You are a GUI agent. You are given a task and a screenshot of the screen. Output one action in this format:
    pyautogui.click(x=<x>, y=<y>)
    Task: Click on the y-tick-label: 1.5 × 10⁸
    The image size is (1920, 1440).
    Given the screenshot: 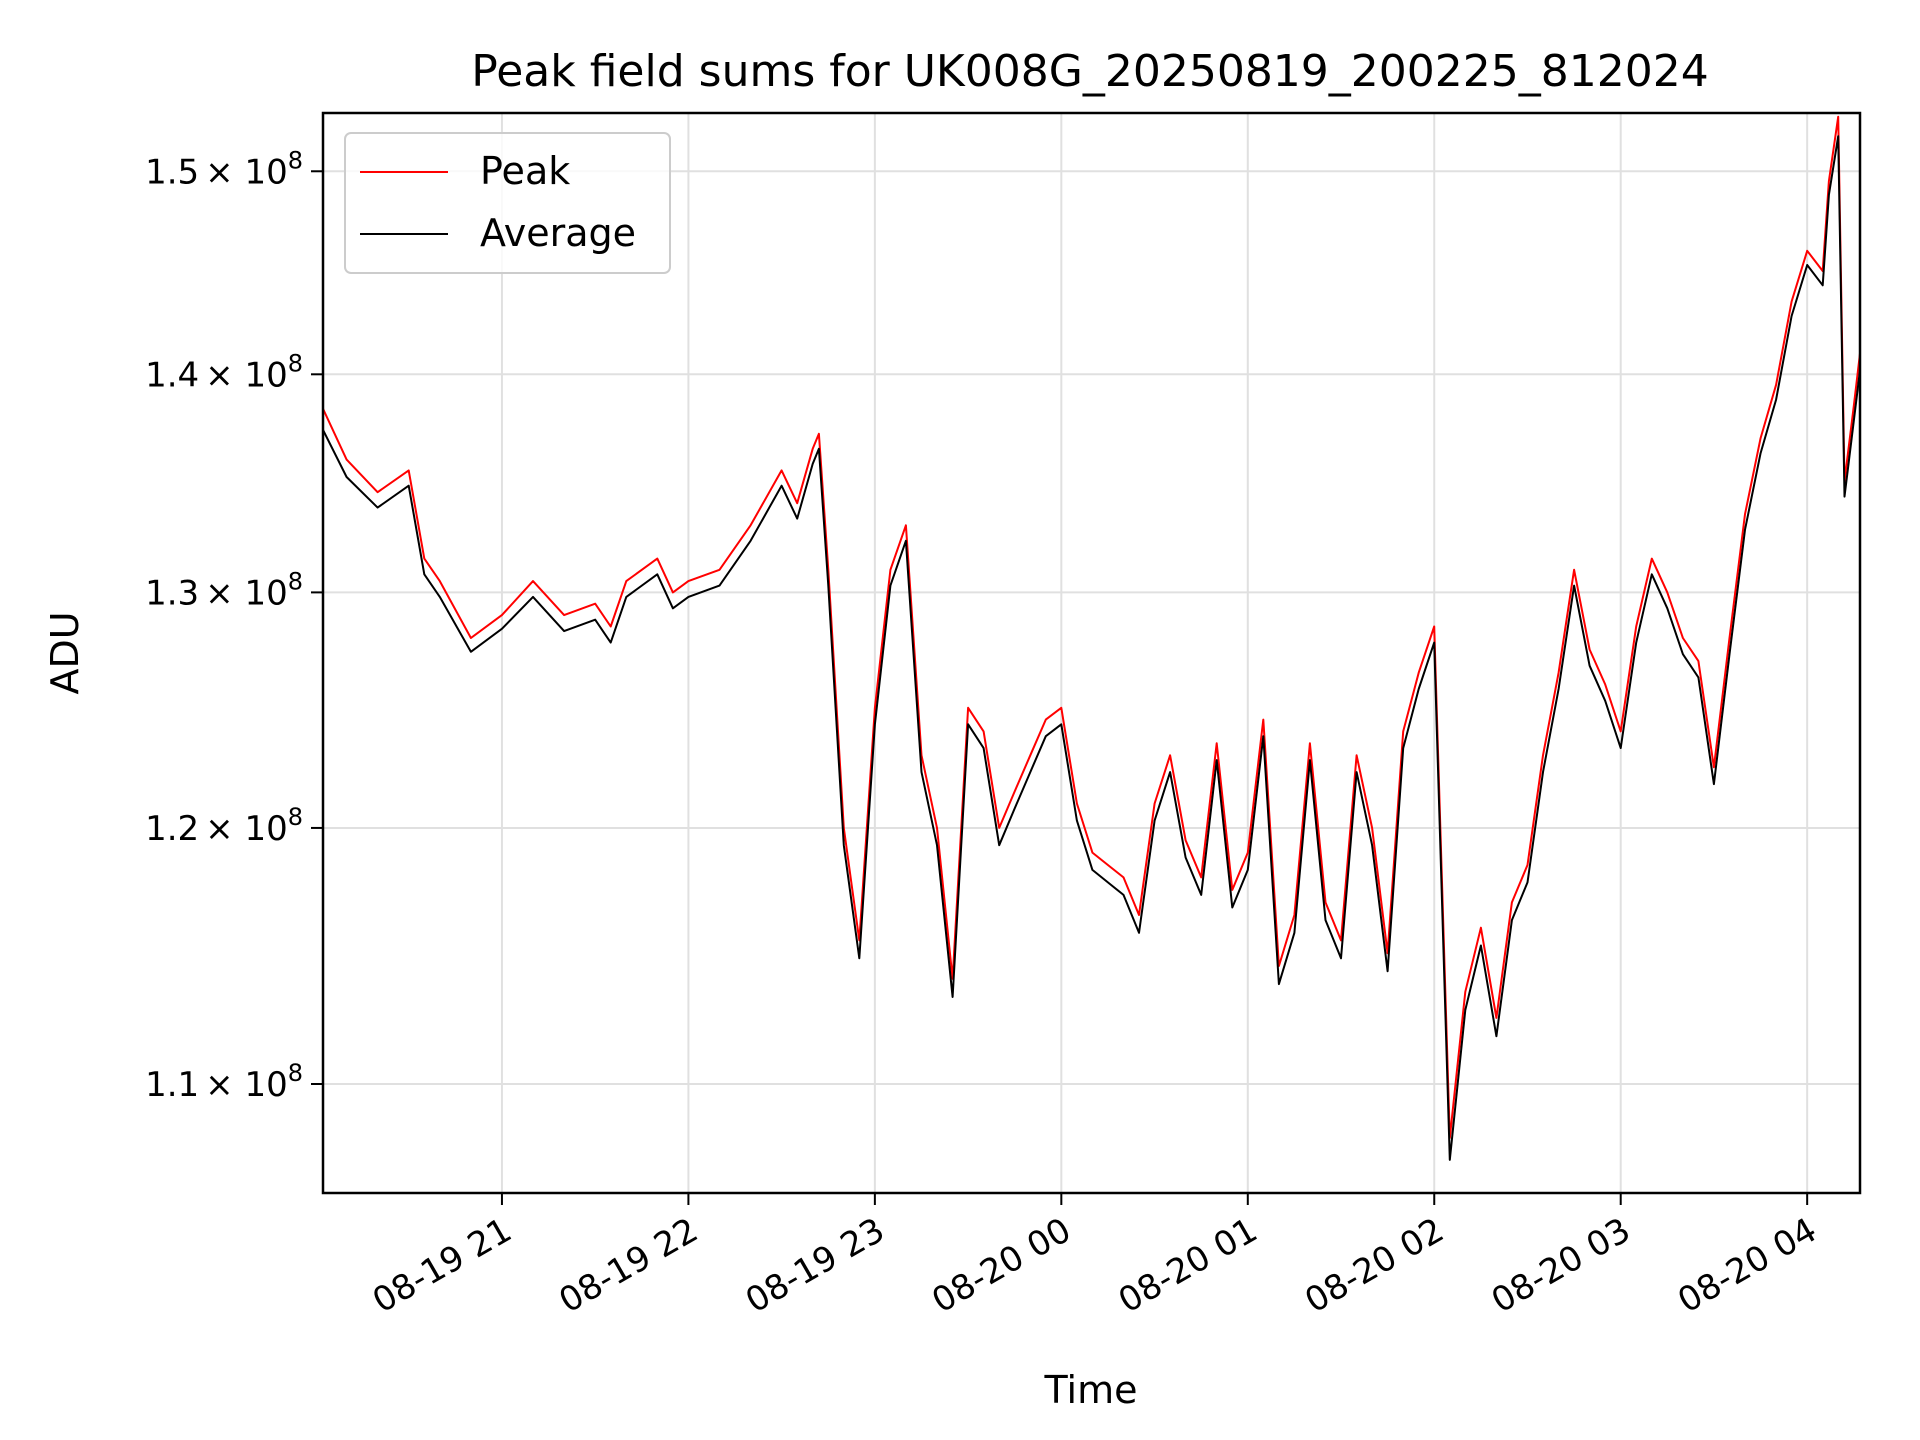 What is the action you would take?
    pyautogui.click(x=224, y=169)
    